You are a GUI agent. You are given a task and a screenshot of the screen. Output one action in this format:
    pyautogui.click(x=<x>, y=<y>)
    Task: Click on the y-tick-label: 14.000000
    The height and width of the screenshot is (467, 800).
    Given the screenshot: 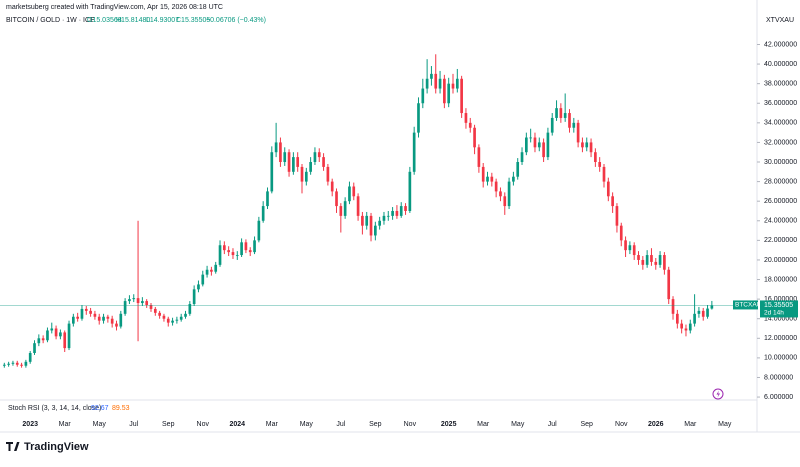 What is the action you would take?
    pyautogui.click(x=780, y=319)
    